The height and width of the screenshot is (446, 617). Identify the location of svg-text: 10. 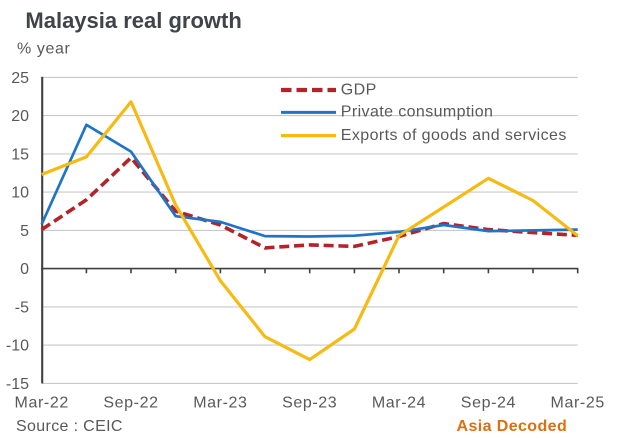
(20, 193).